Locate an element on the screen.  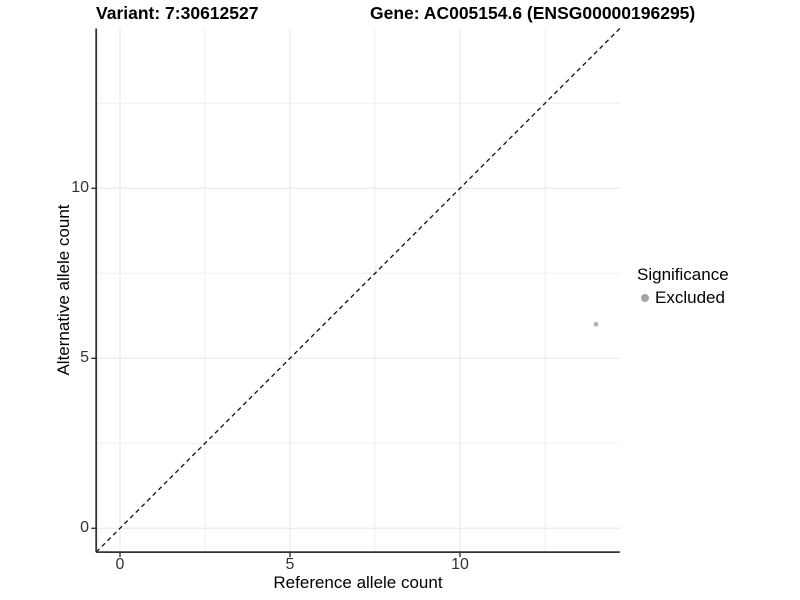
legend-entry-label: Excluded is located at coordinates (690, 297).